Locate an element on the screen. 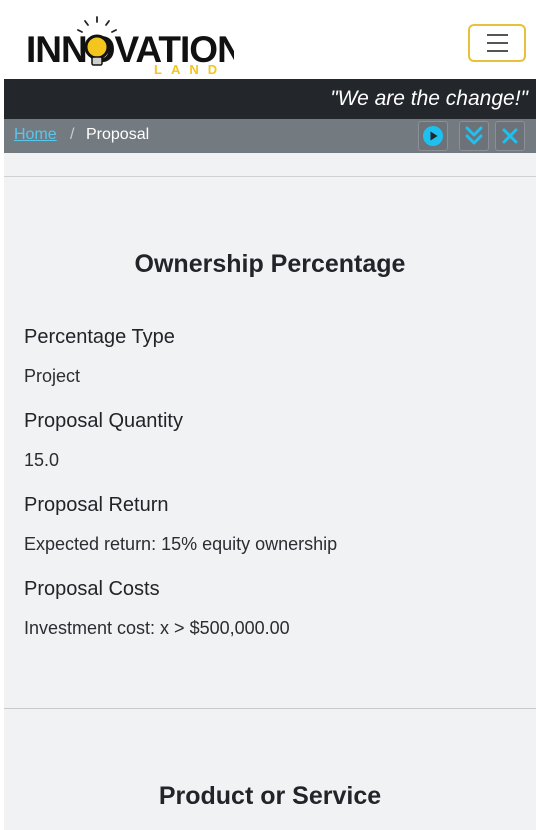 The height and width of the screenshot is (830, 536). section-divider is located at coordinates (270, 708).